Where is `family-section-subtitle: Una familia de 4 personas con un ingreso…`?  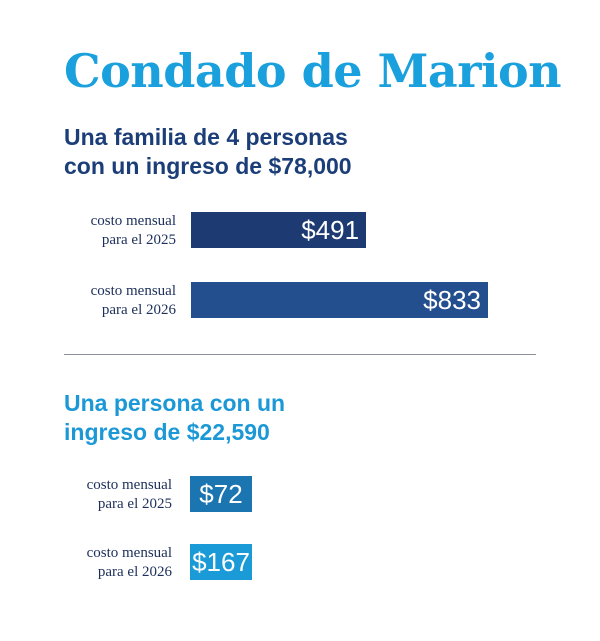 family-section-subtitle: Una familia de 4 personas con un ingreso… is located at coordinates (208, 152).